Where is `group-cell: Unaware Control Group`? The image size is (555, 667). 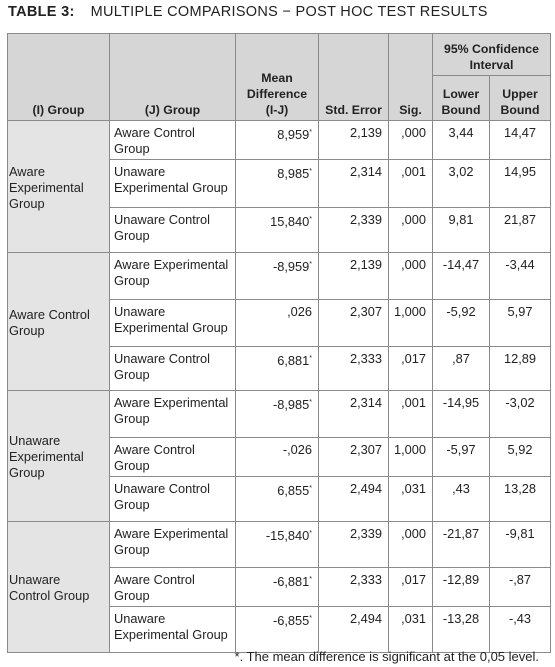
group-cell: Unaware Control Group is located at coordinates (58, 587).